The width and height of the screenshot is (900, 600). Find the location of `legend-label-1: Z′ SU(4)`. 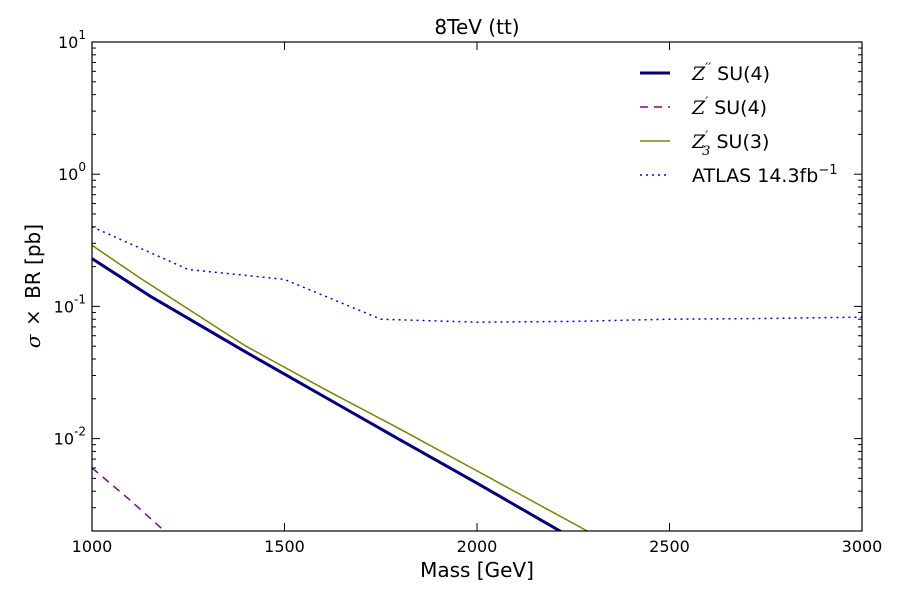

legend-label-1: Z′ SU(4) is located at coordinates (729, 107).